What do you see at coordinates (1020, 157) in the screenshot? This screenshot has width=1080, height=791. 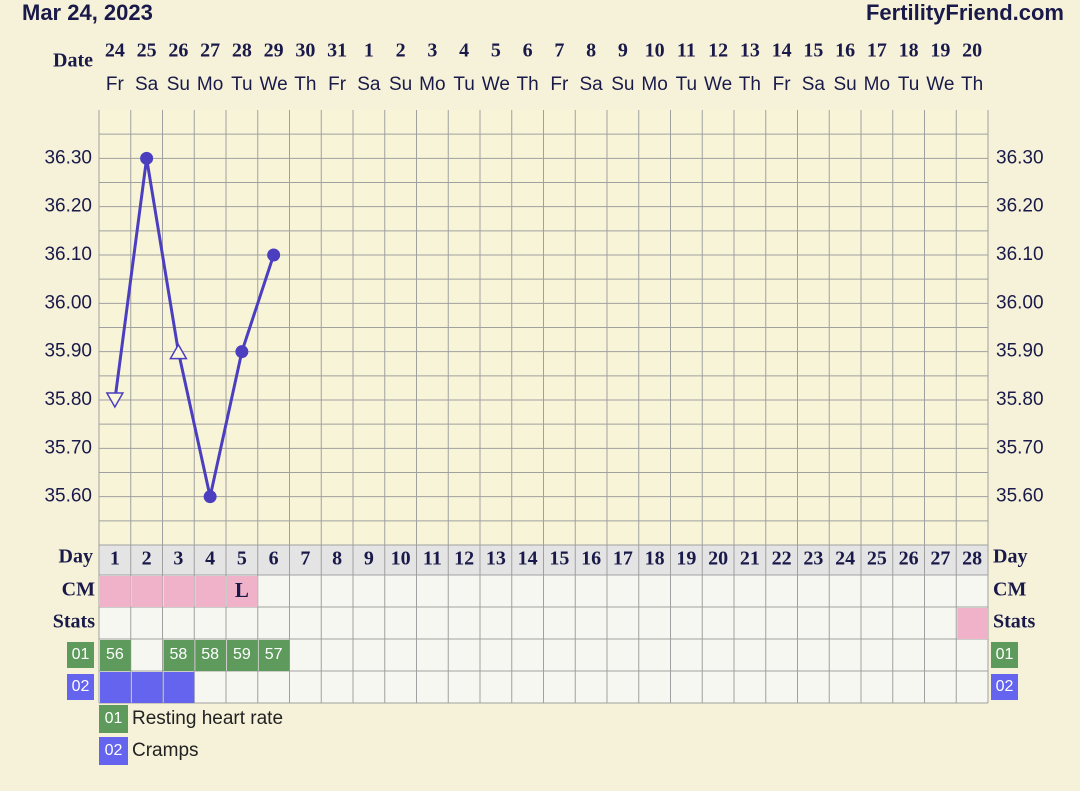 I see `y-tick-label-right: 36.30` at bounding box center [1020, 157].